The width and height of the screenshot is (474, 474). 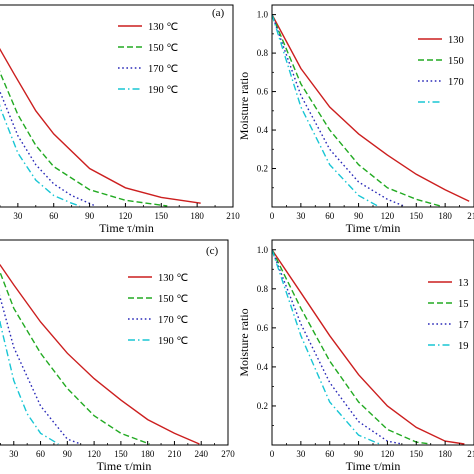 I want to click on x-tick-label: 240, so click(x=201, y=454).